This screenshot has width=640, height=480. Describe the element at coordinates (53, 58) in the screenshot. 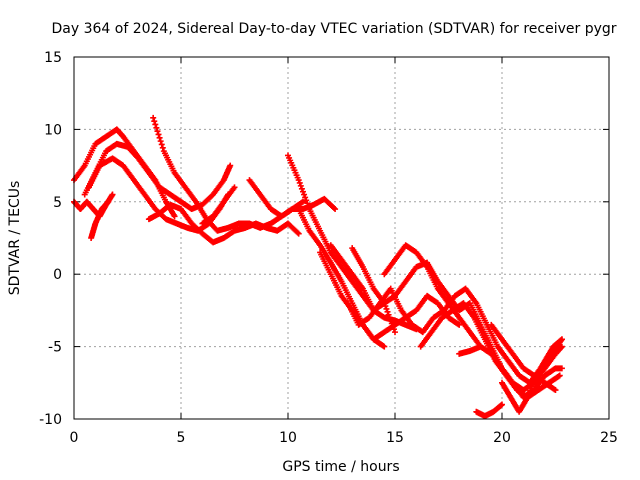

I see `y-tick-label: 15` at that location.